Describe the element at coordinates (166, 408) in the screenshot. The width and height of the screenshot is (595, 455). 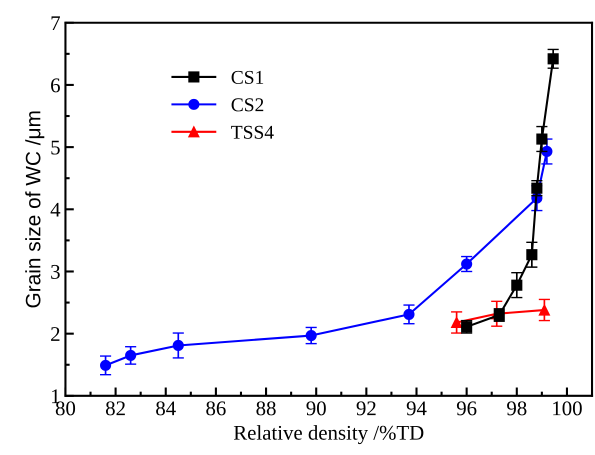
I see `x-tick-label: 84` at that location.